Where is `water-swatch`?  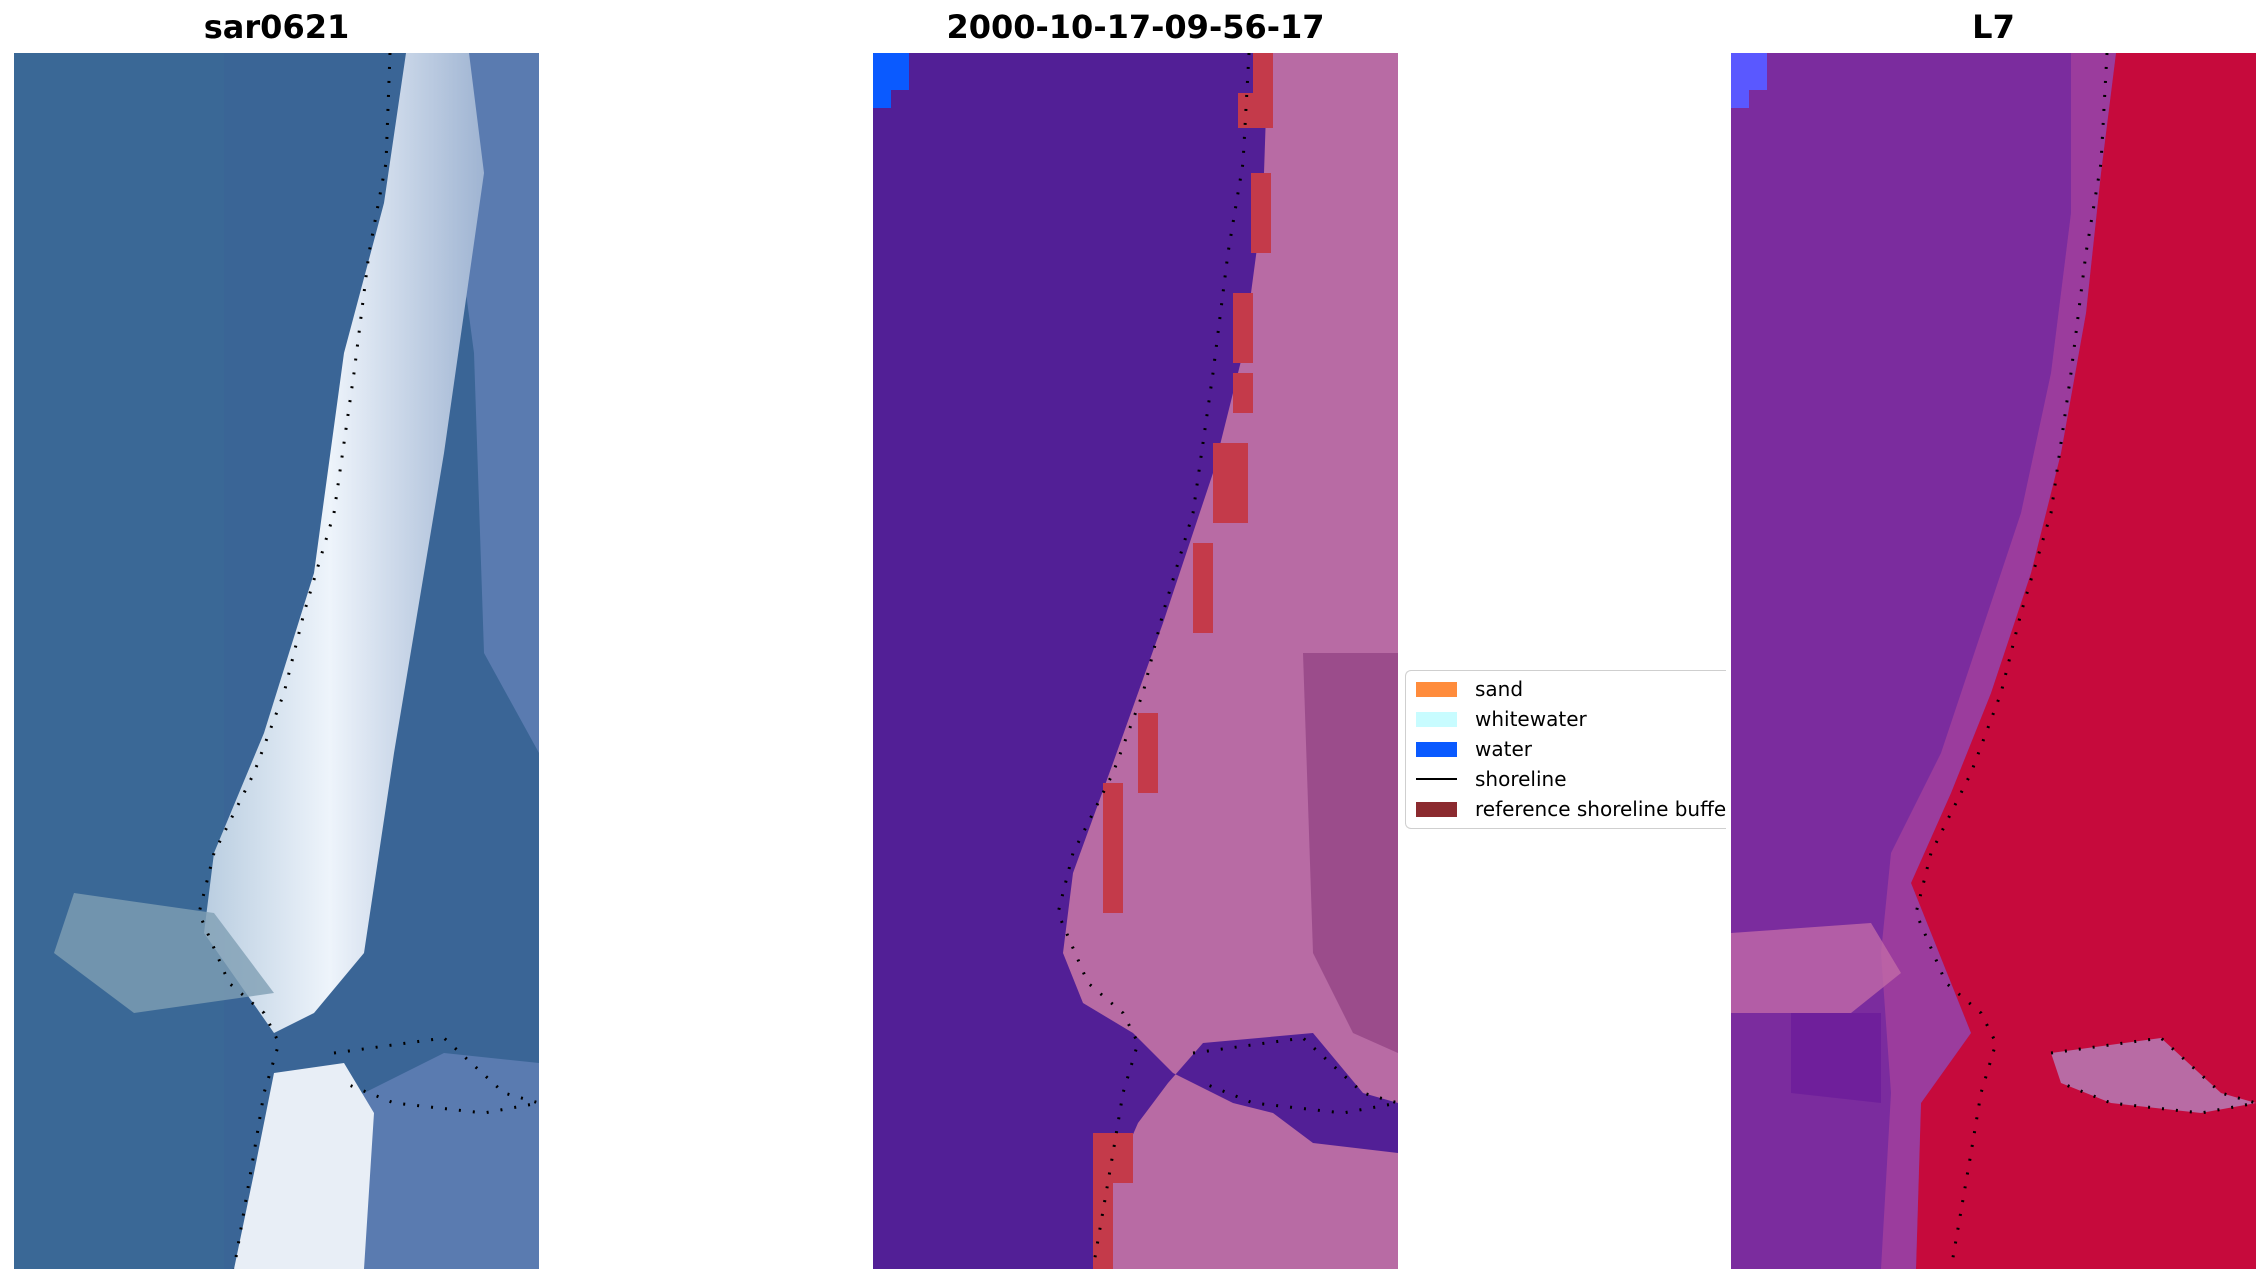
water-swatch is located at coordinates (1436, 749).